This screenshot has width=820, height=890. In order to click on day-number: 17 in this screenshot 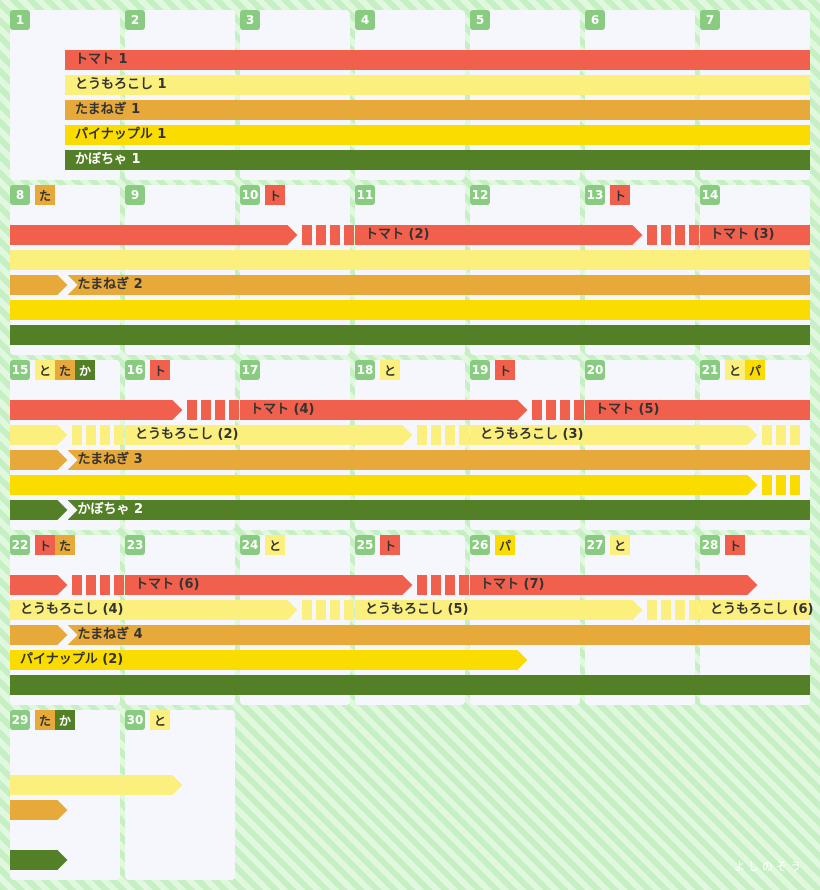, I will do `click(250, 370)`.